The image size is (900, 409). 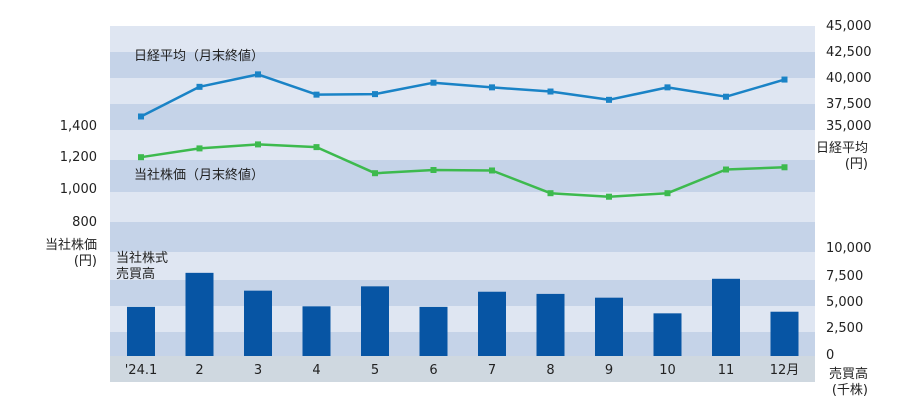 I want to click on left-tick-label: 1,000, so click(x=78, y=189).